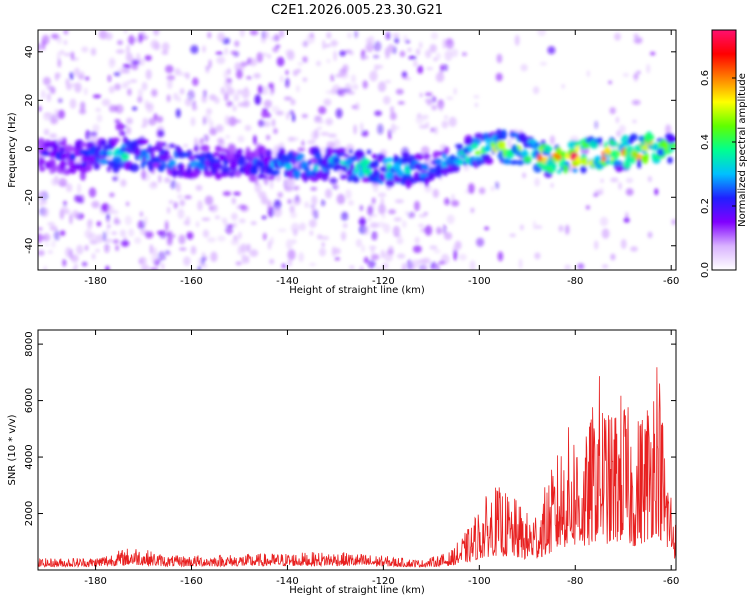 The height and width of the screenshot is (600, 750). Describe the element at coordinates (95, 281) in the screenshot. I see `heatmap-x-tick-label: -180` at that location.